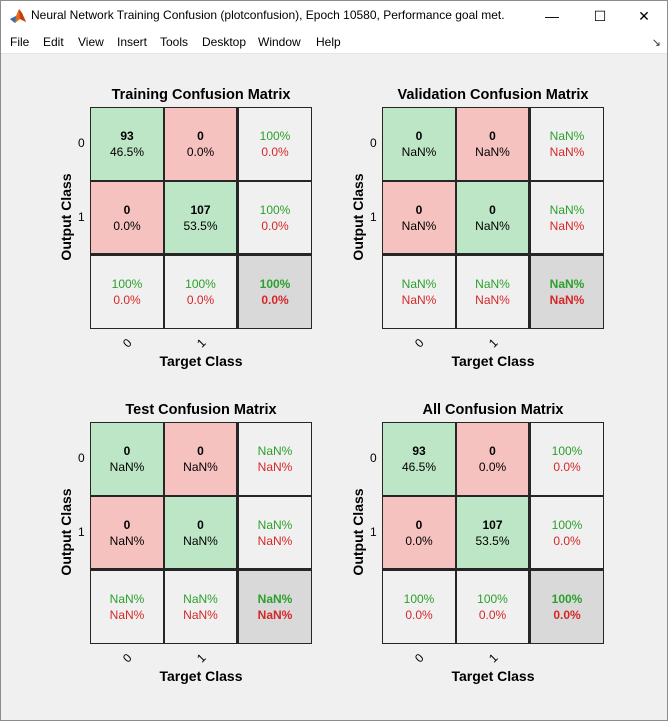  What do you see at coordinates (174, 42) in the screenshot?
I see `menu-tools: Tools` at bounding box center [174, 42].